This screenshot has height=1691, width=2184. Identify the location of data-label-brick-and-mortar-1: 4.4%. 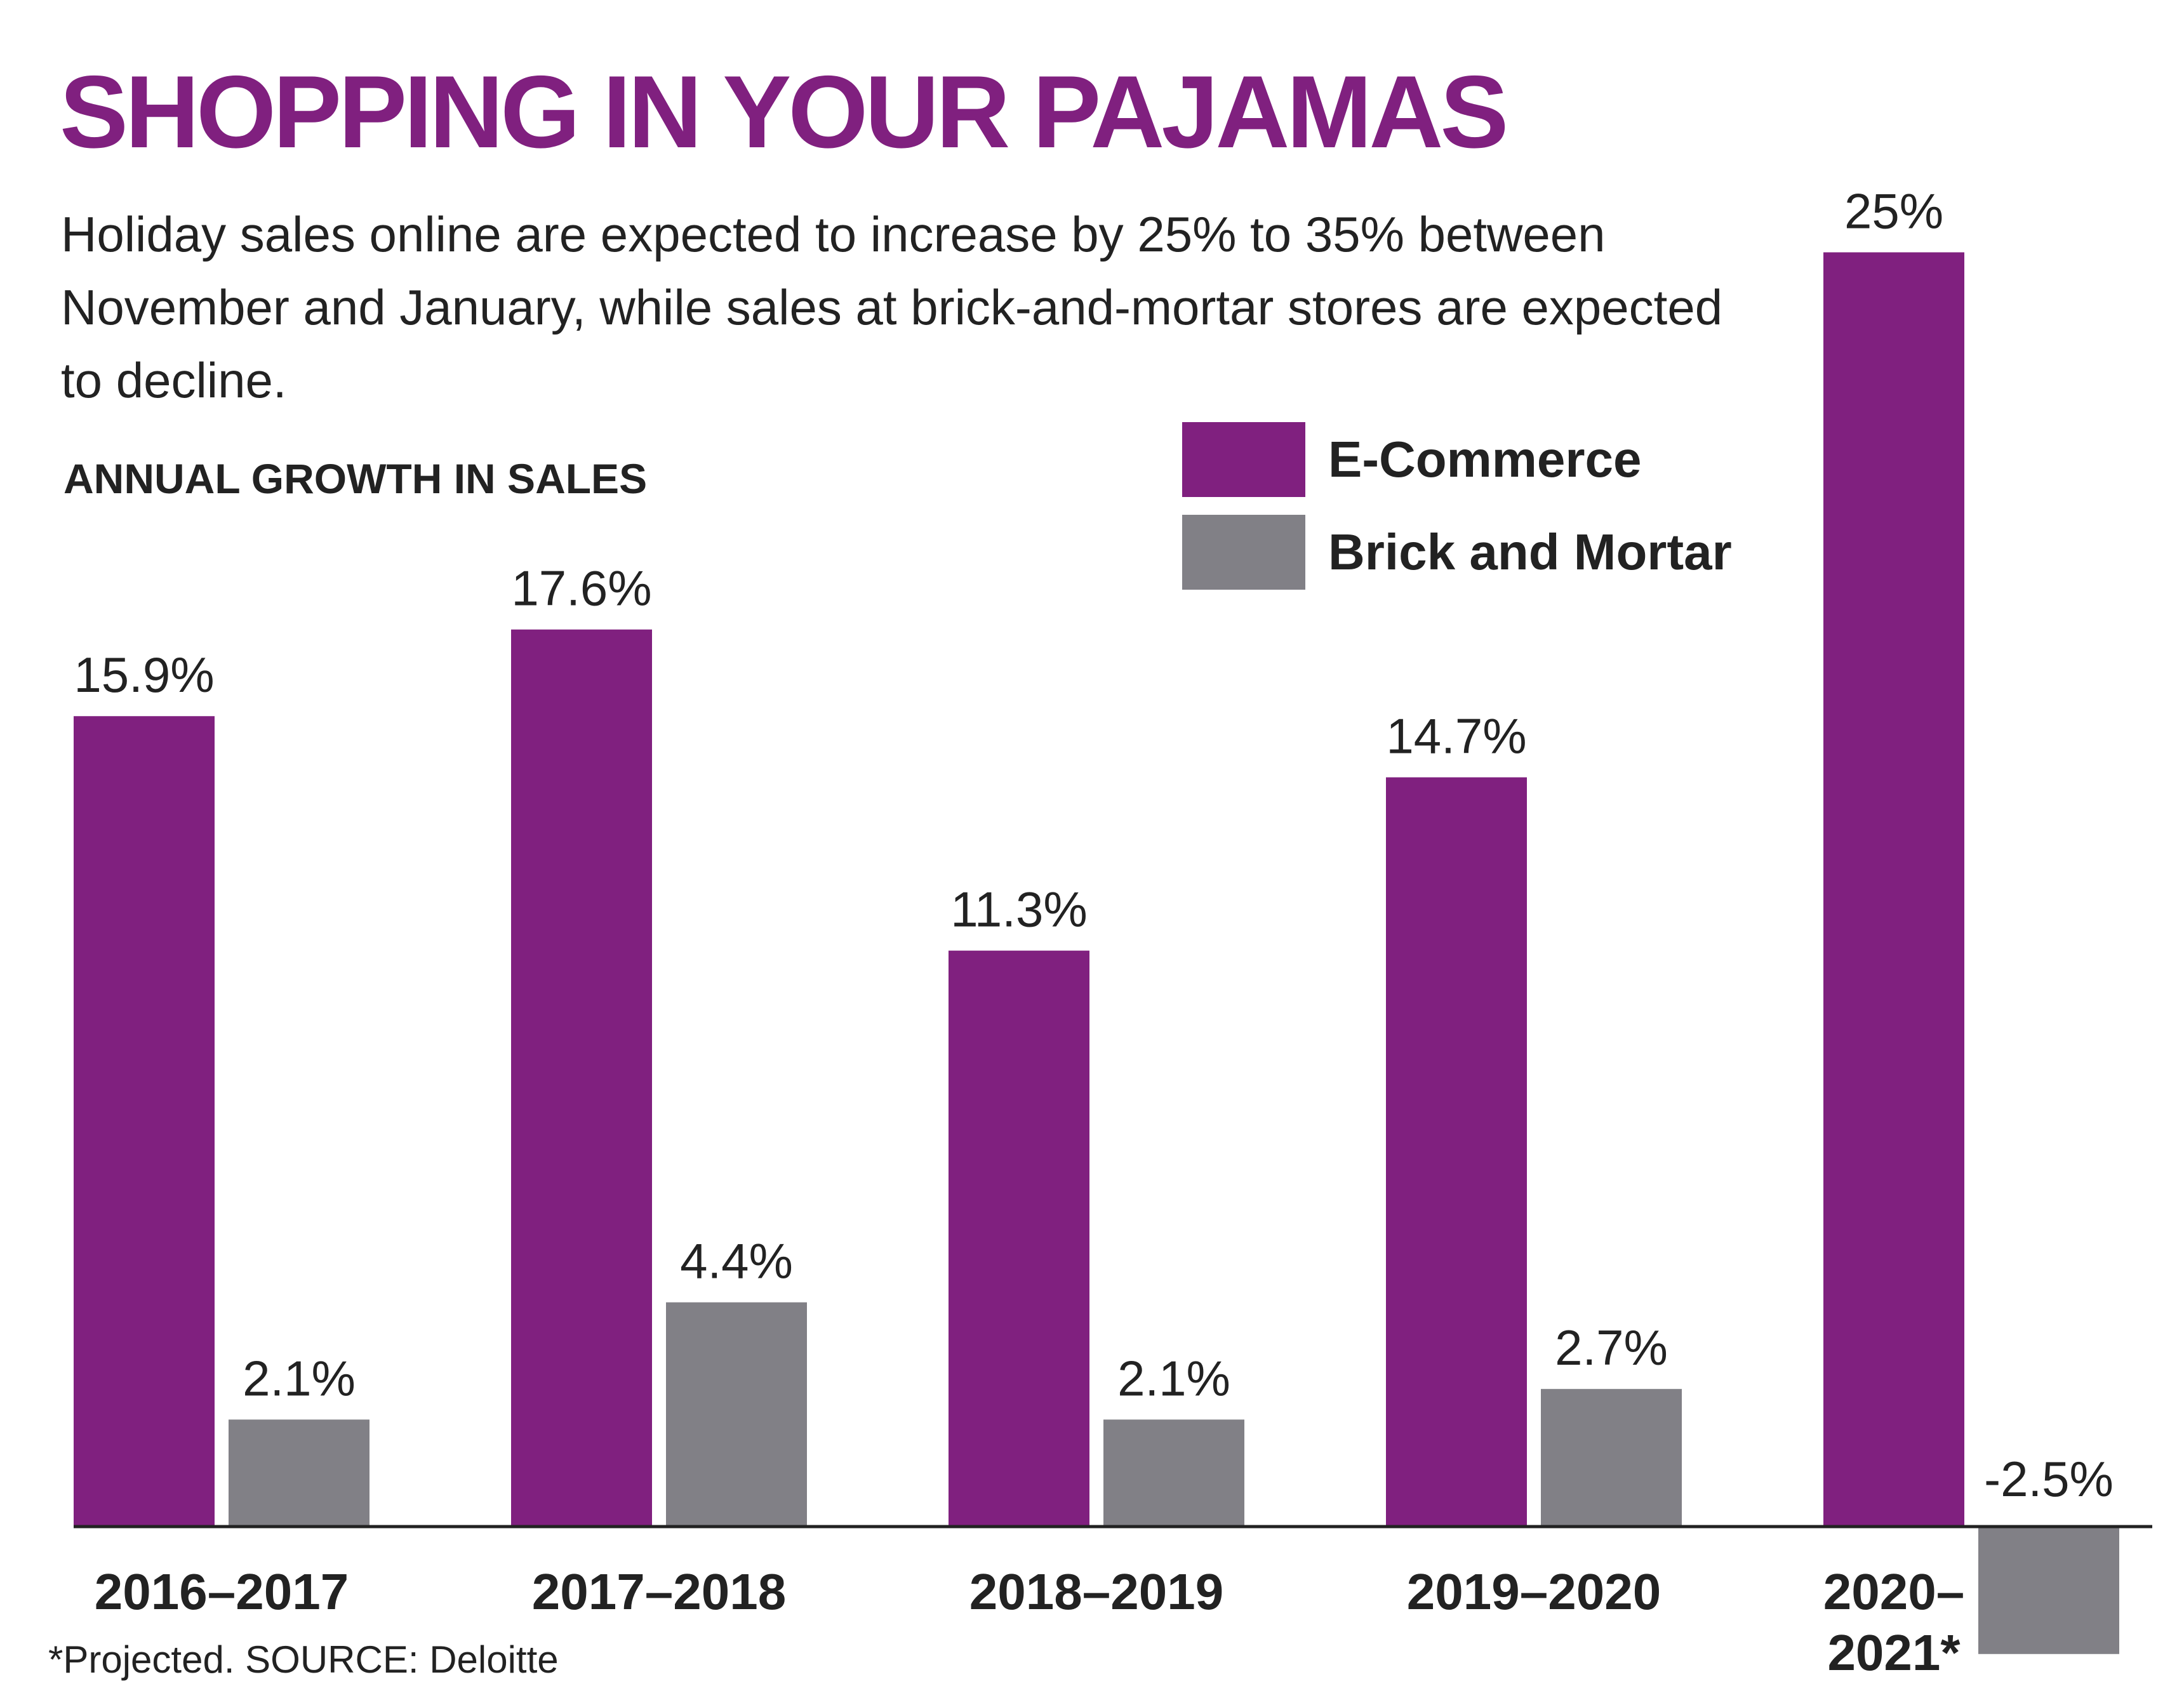
(736, 1261).